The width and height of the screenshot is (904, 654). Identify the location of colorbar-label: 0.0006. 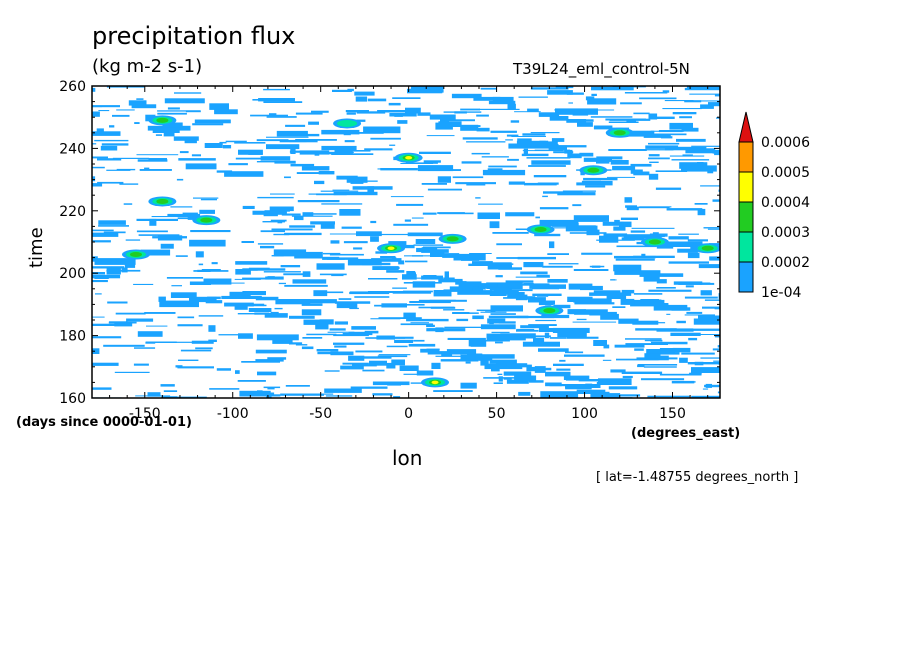
(785, 143).